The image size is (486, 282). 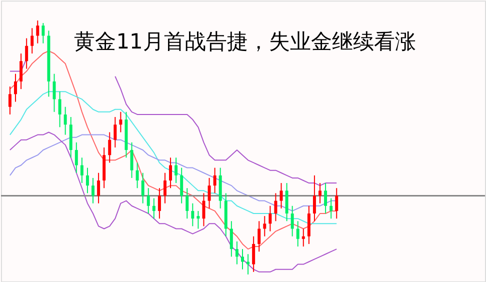 What do you see at coordinates (245, 41) in the screenshot?
I see `chart-title: 黄金11月首战告捷，失业金继续看涨` at bounding box center [245, 41].